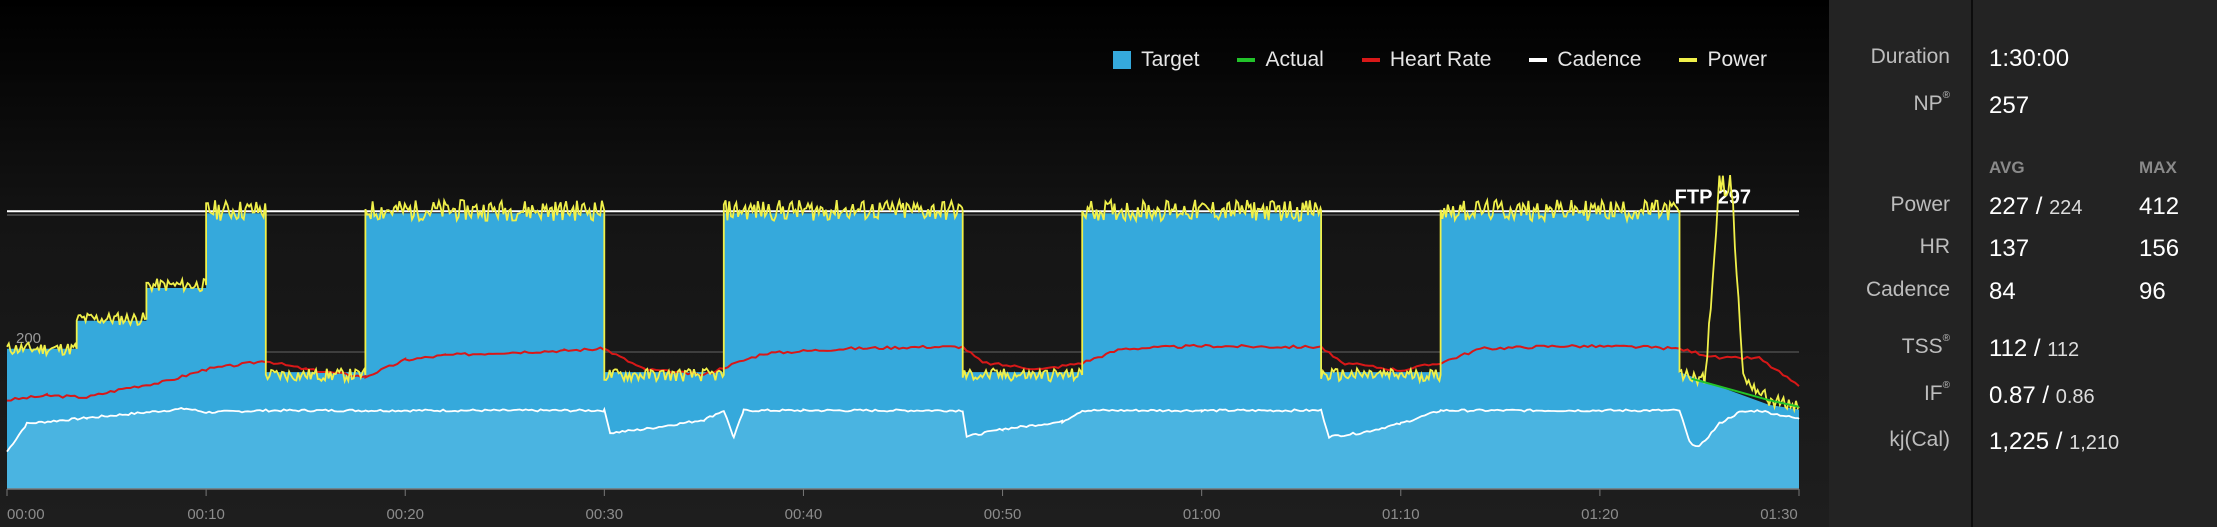 The width and height of the screenshot is (2217, 527). What do you see at coordinates (2034, 348) in the screenshot?
I see `tss-value: 112 / 112` at bounding box center [2034, 348].